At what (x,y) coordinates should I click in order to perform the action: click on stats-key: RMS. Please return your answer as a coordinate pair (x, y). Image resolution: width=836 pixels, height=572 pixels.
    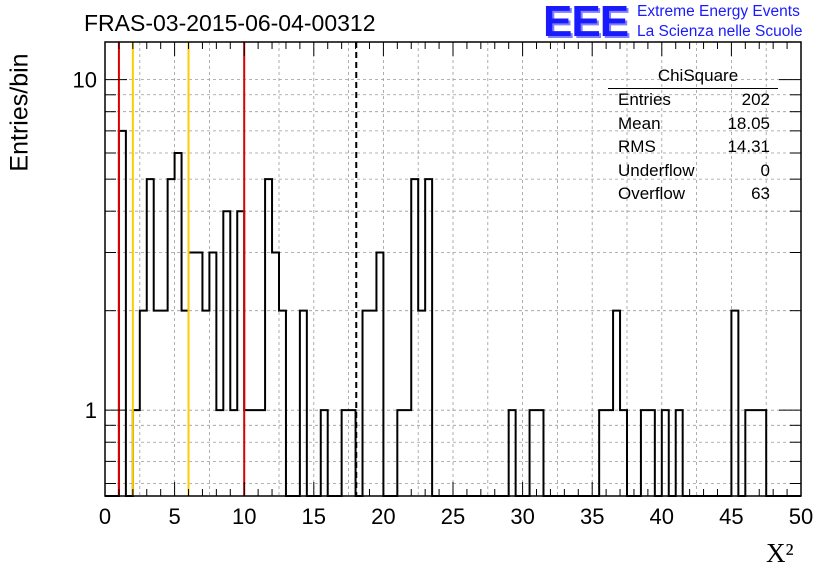
    Looking at the image, I should click on (637, 146).